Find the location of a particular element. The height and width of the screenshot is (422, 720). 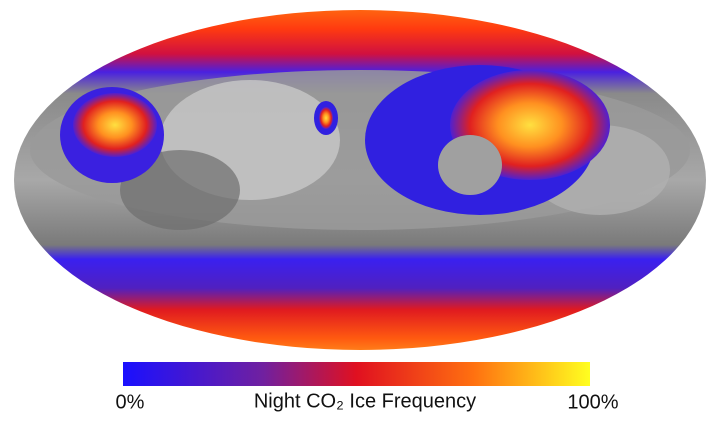

colorbar-max-label: 100% is located at coordinates (592, 402).